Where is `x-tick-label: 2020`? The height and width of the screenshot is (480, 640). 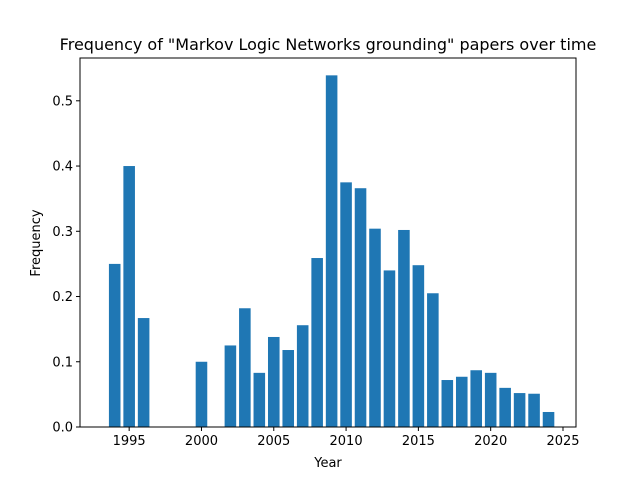
x-tick-label: 2020 is located at coordinates (490, 441).